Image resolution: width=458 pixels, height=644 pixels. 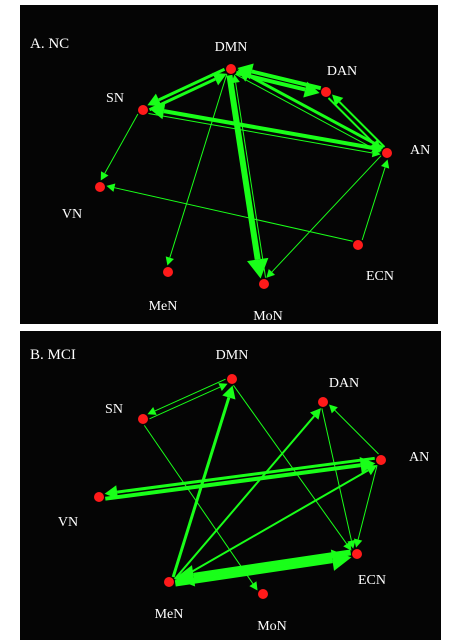 I want to click on edge-SN-to-AN, so click(x=264, y=135).